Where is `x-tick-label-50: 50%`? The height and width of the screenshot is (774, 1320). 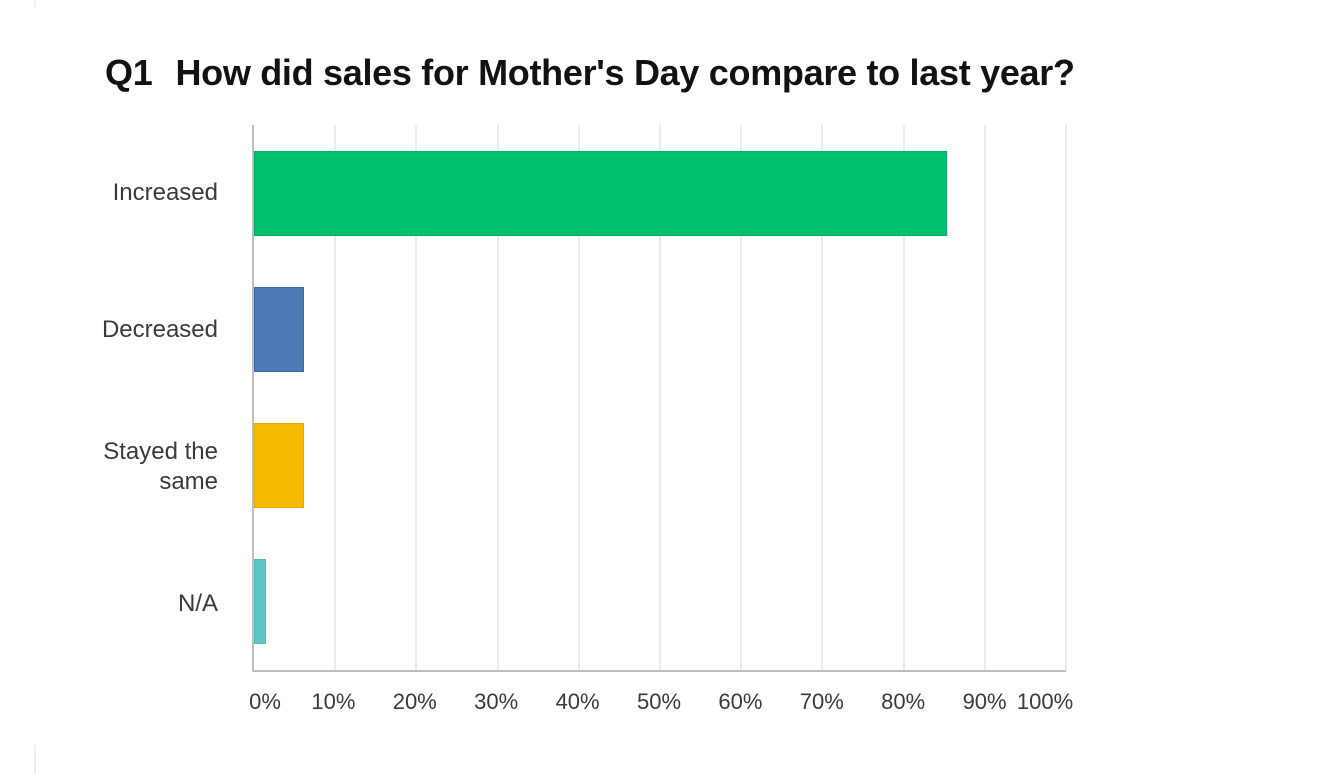
x-tick-label-50: 50% is located at coordinates (659, 701).